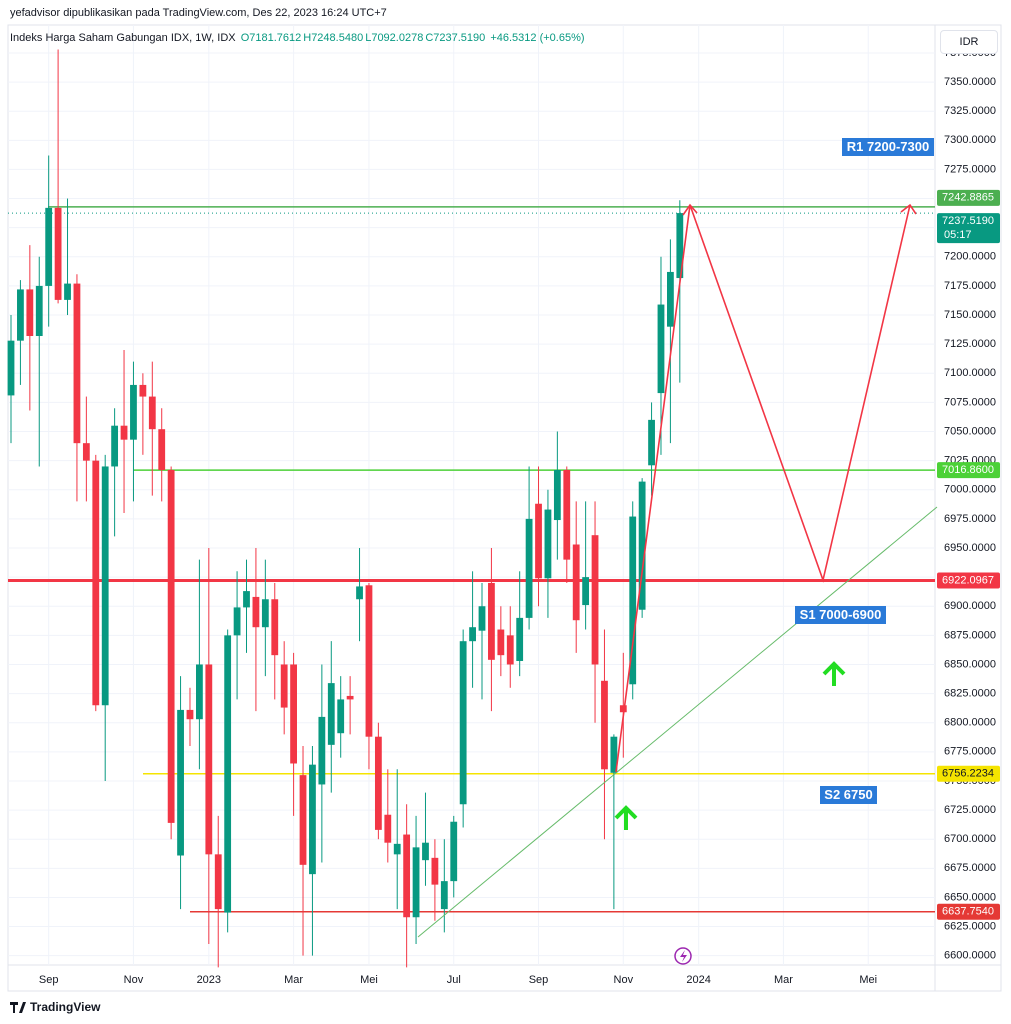  Describe the element at coordinates (970, 548) in the screenshot. I see `y-tick-label: 6950.0000` at that location.